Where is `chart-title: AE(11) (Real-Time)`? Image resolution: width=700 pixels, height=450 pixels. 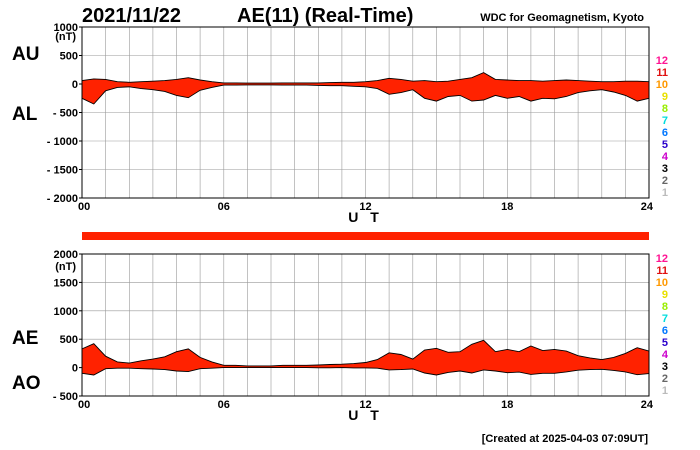
chart-title: AE(11) (Real-Time) is located at coordinates (325, 16).